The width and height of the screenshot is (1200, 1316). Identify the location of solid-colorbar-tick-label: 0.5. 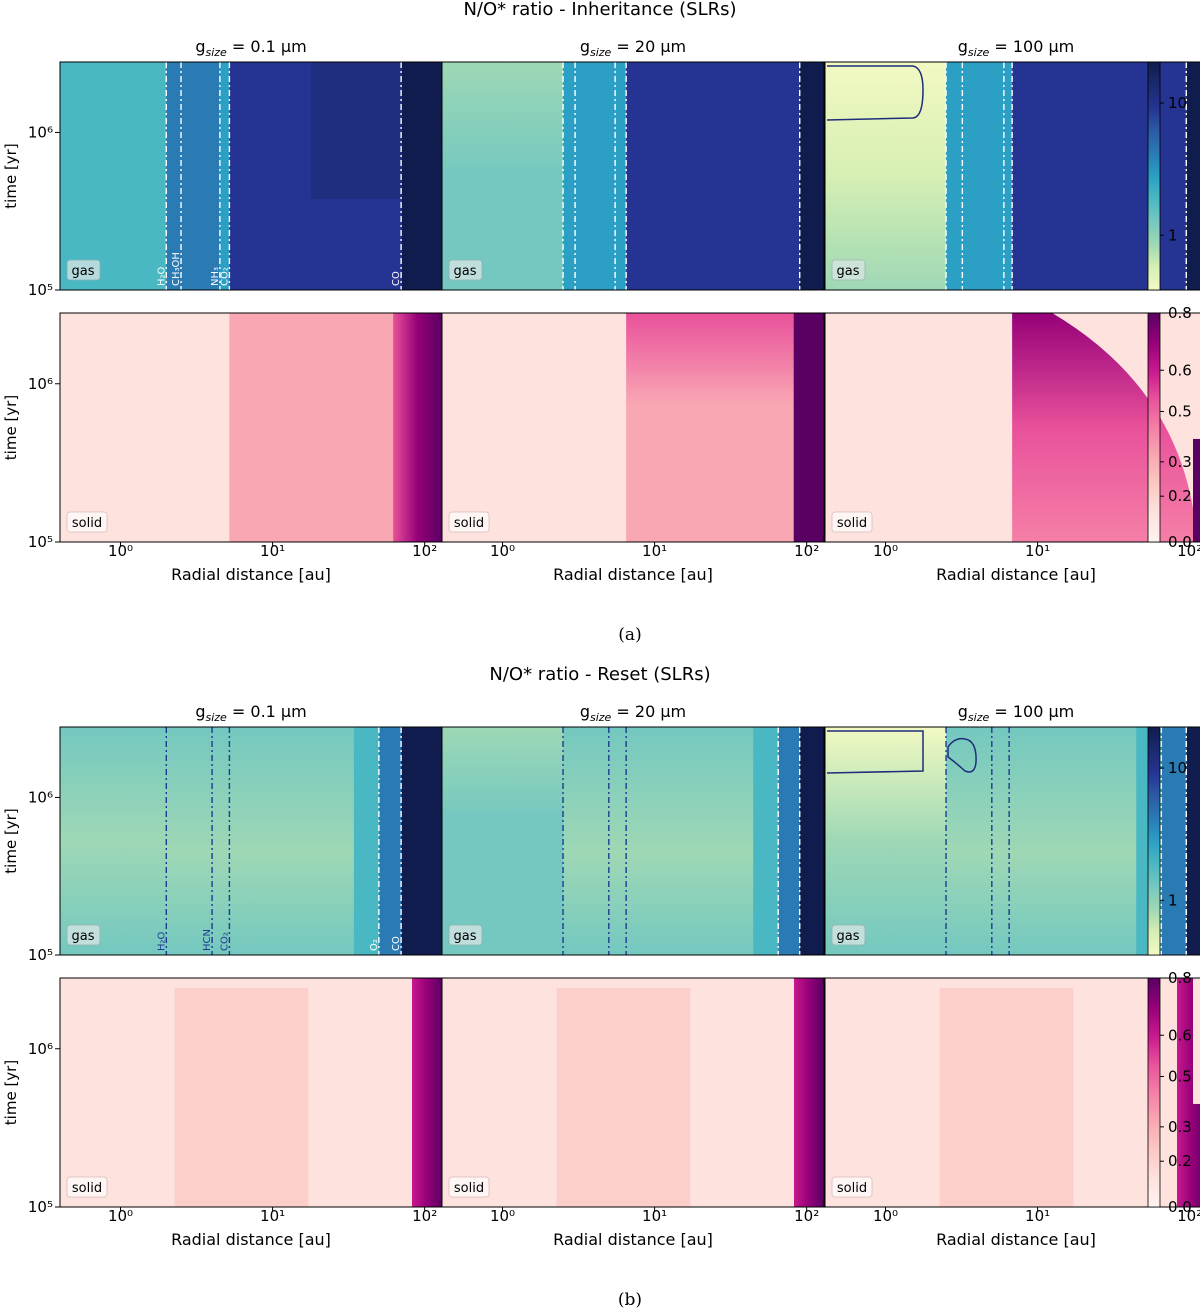
(1180, 1076).